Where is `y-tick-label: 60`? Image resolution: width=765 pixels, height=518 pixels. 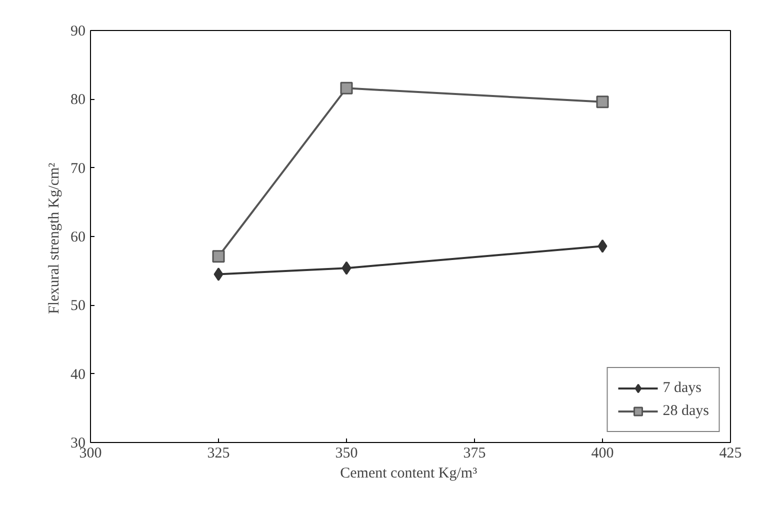 y-tick-label: 60 is located at coordinates (78, 238).